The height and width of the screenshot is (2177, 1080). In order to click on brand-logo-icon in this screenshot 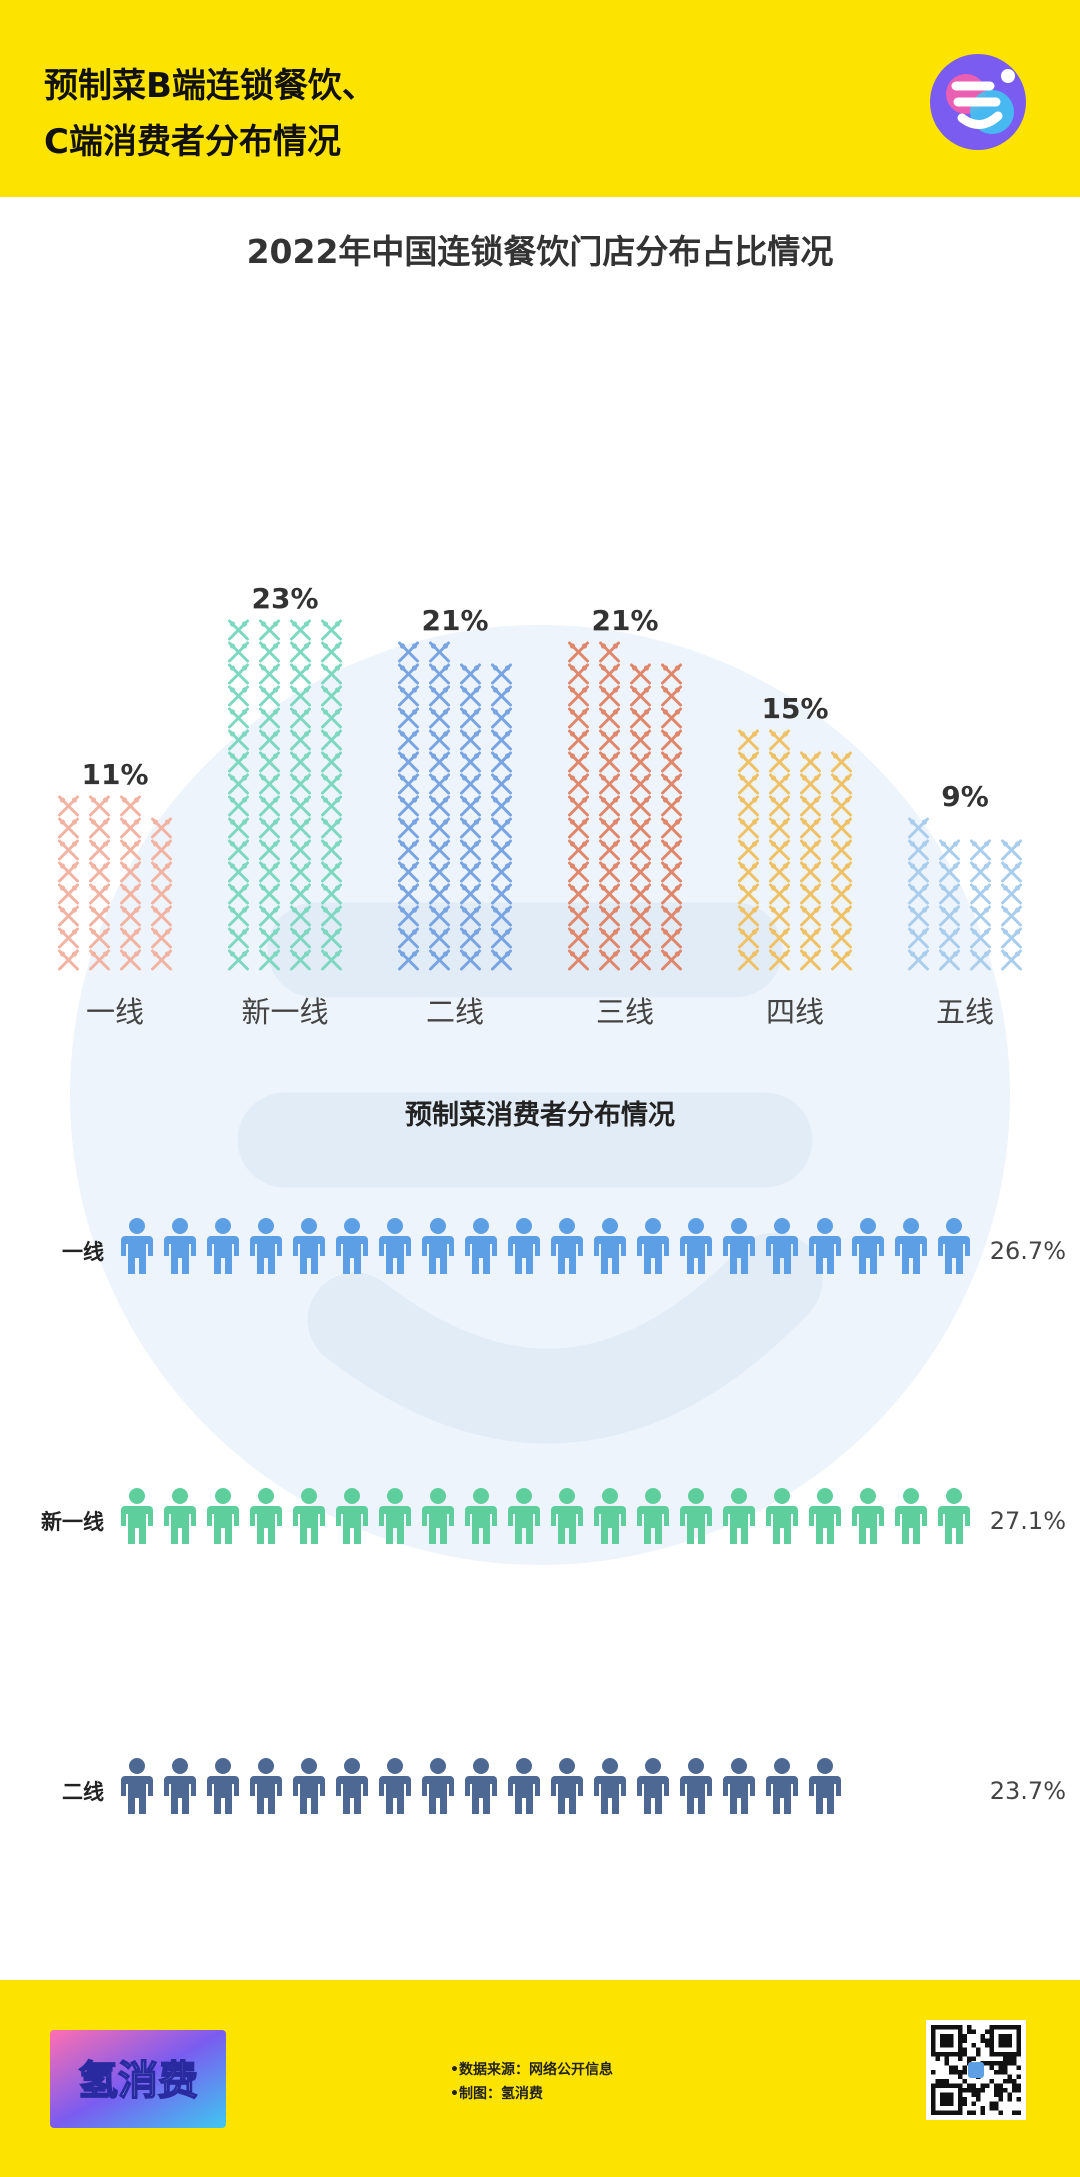, I will do `click(978, 102)`.